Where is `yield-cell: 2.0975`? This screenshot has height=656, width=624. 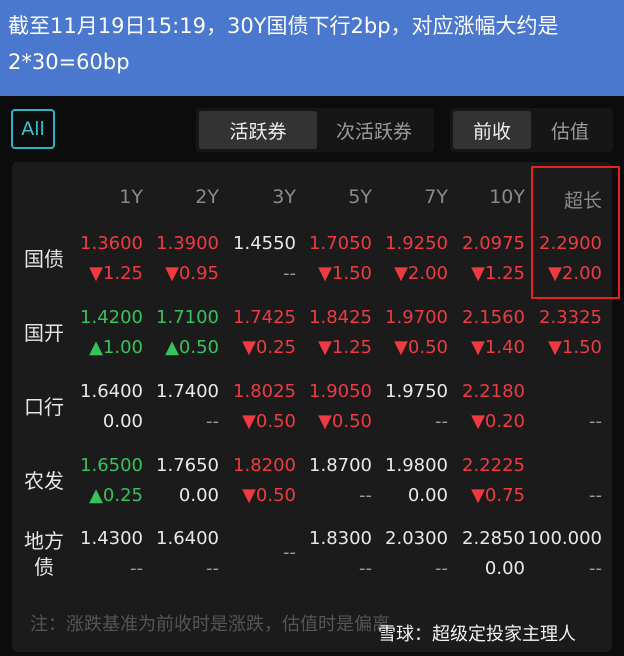
yield-cell: 2.0975 is located at coordinates (493, 243).